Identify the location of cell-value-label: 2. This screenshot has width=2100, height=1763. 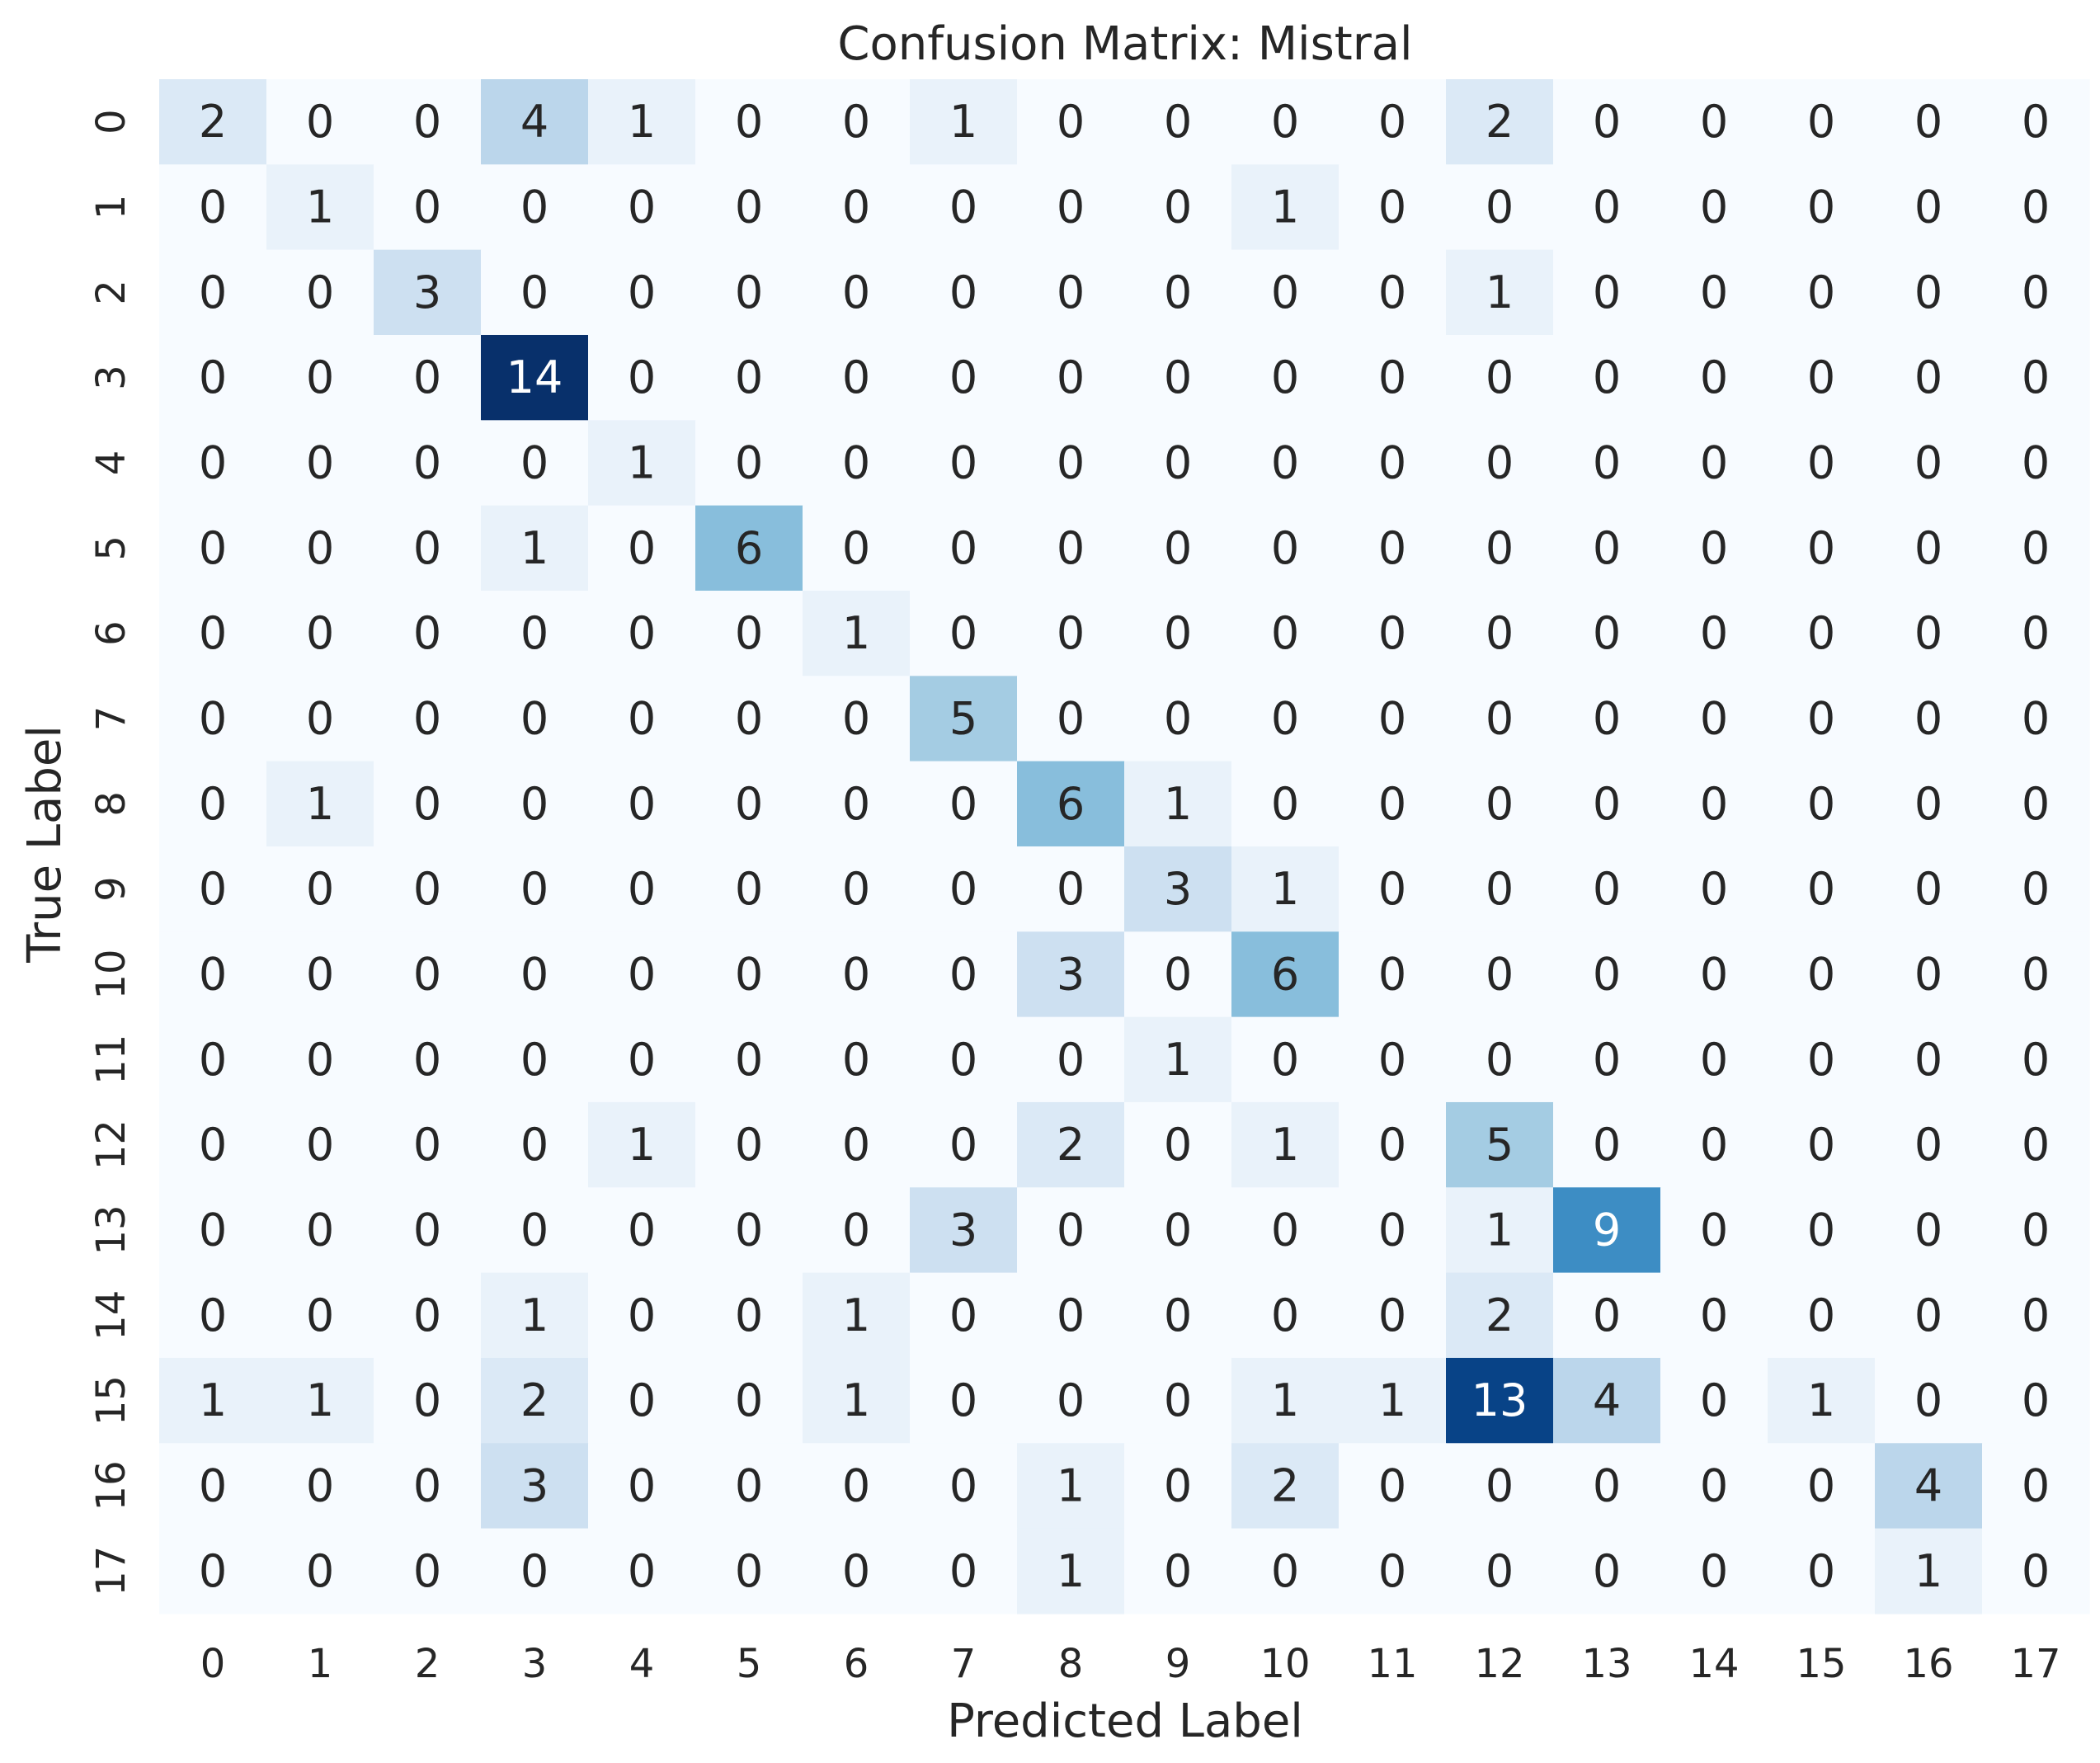
(1500, 122).